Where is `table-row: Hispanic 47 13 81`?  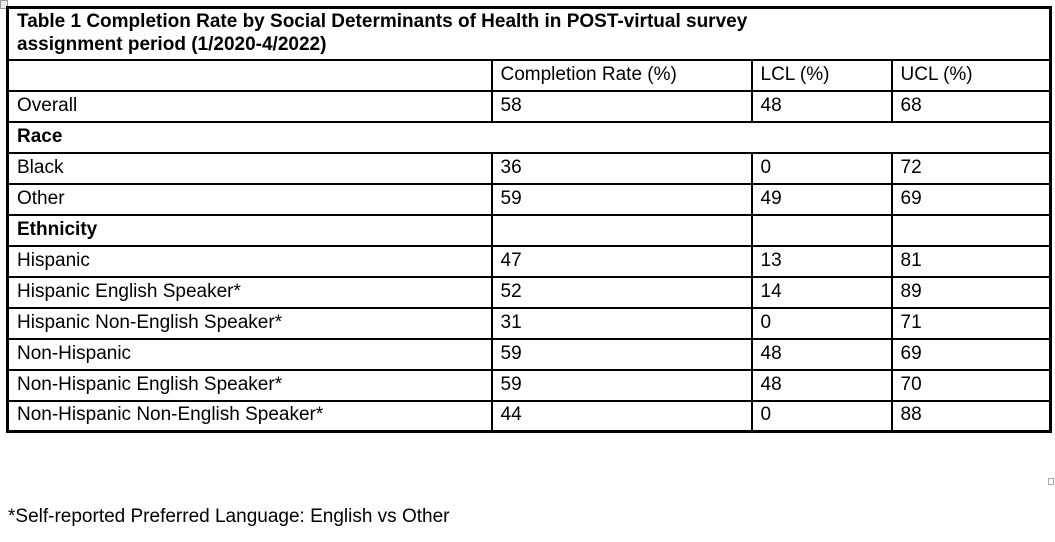 table-row: Hispanic 47 13 81 is located at coordinates (529, 261).